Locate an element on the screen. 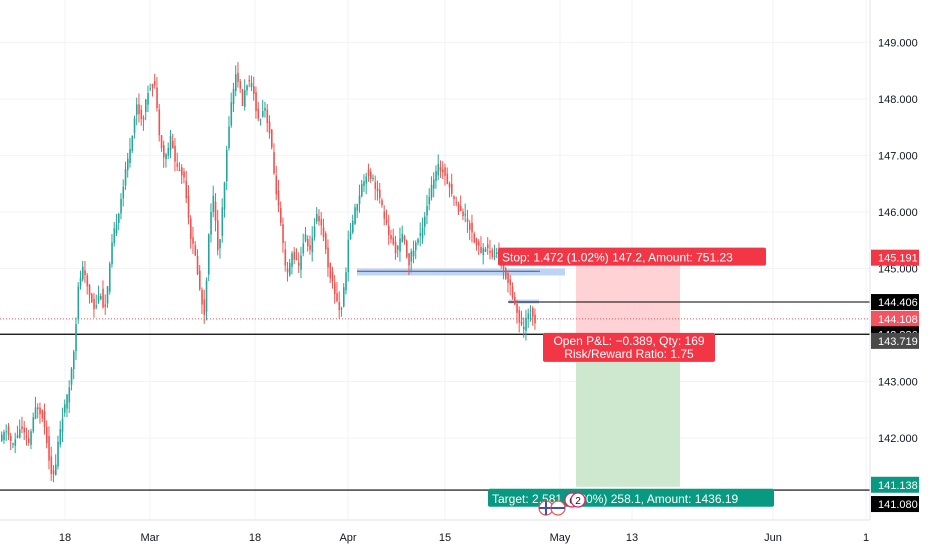 The image size is (932, 550). price-tag-last: 144.108 is located at coordinates (895, 318).